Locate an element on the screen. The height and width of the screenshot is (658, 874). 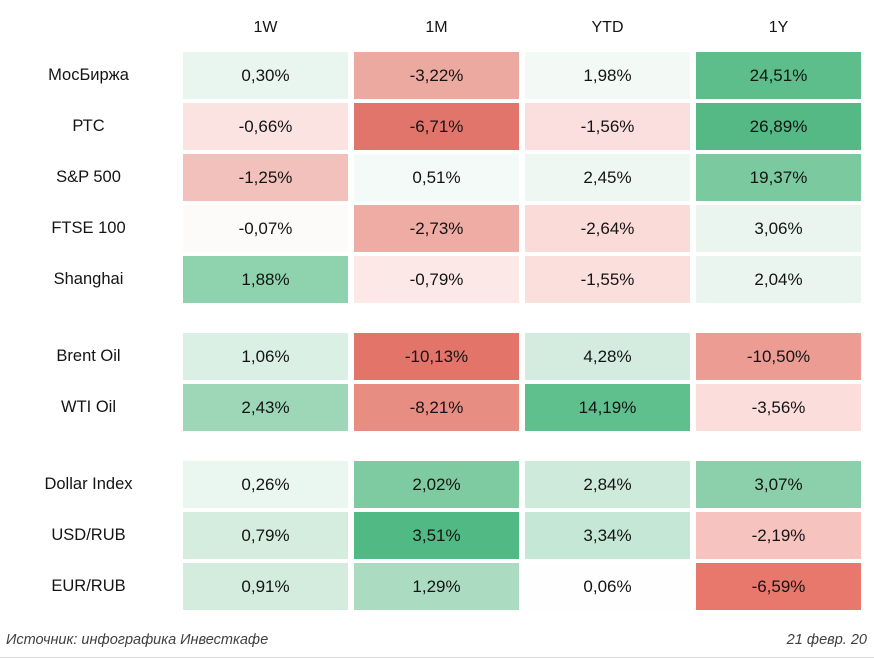
heatmap-cell: 2,02% is located at coordinates (436, 484).